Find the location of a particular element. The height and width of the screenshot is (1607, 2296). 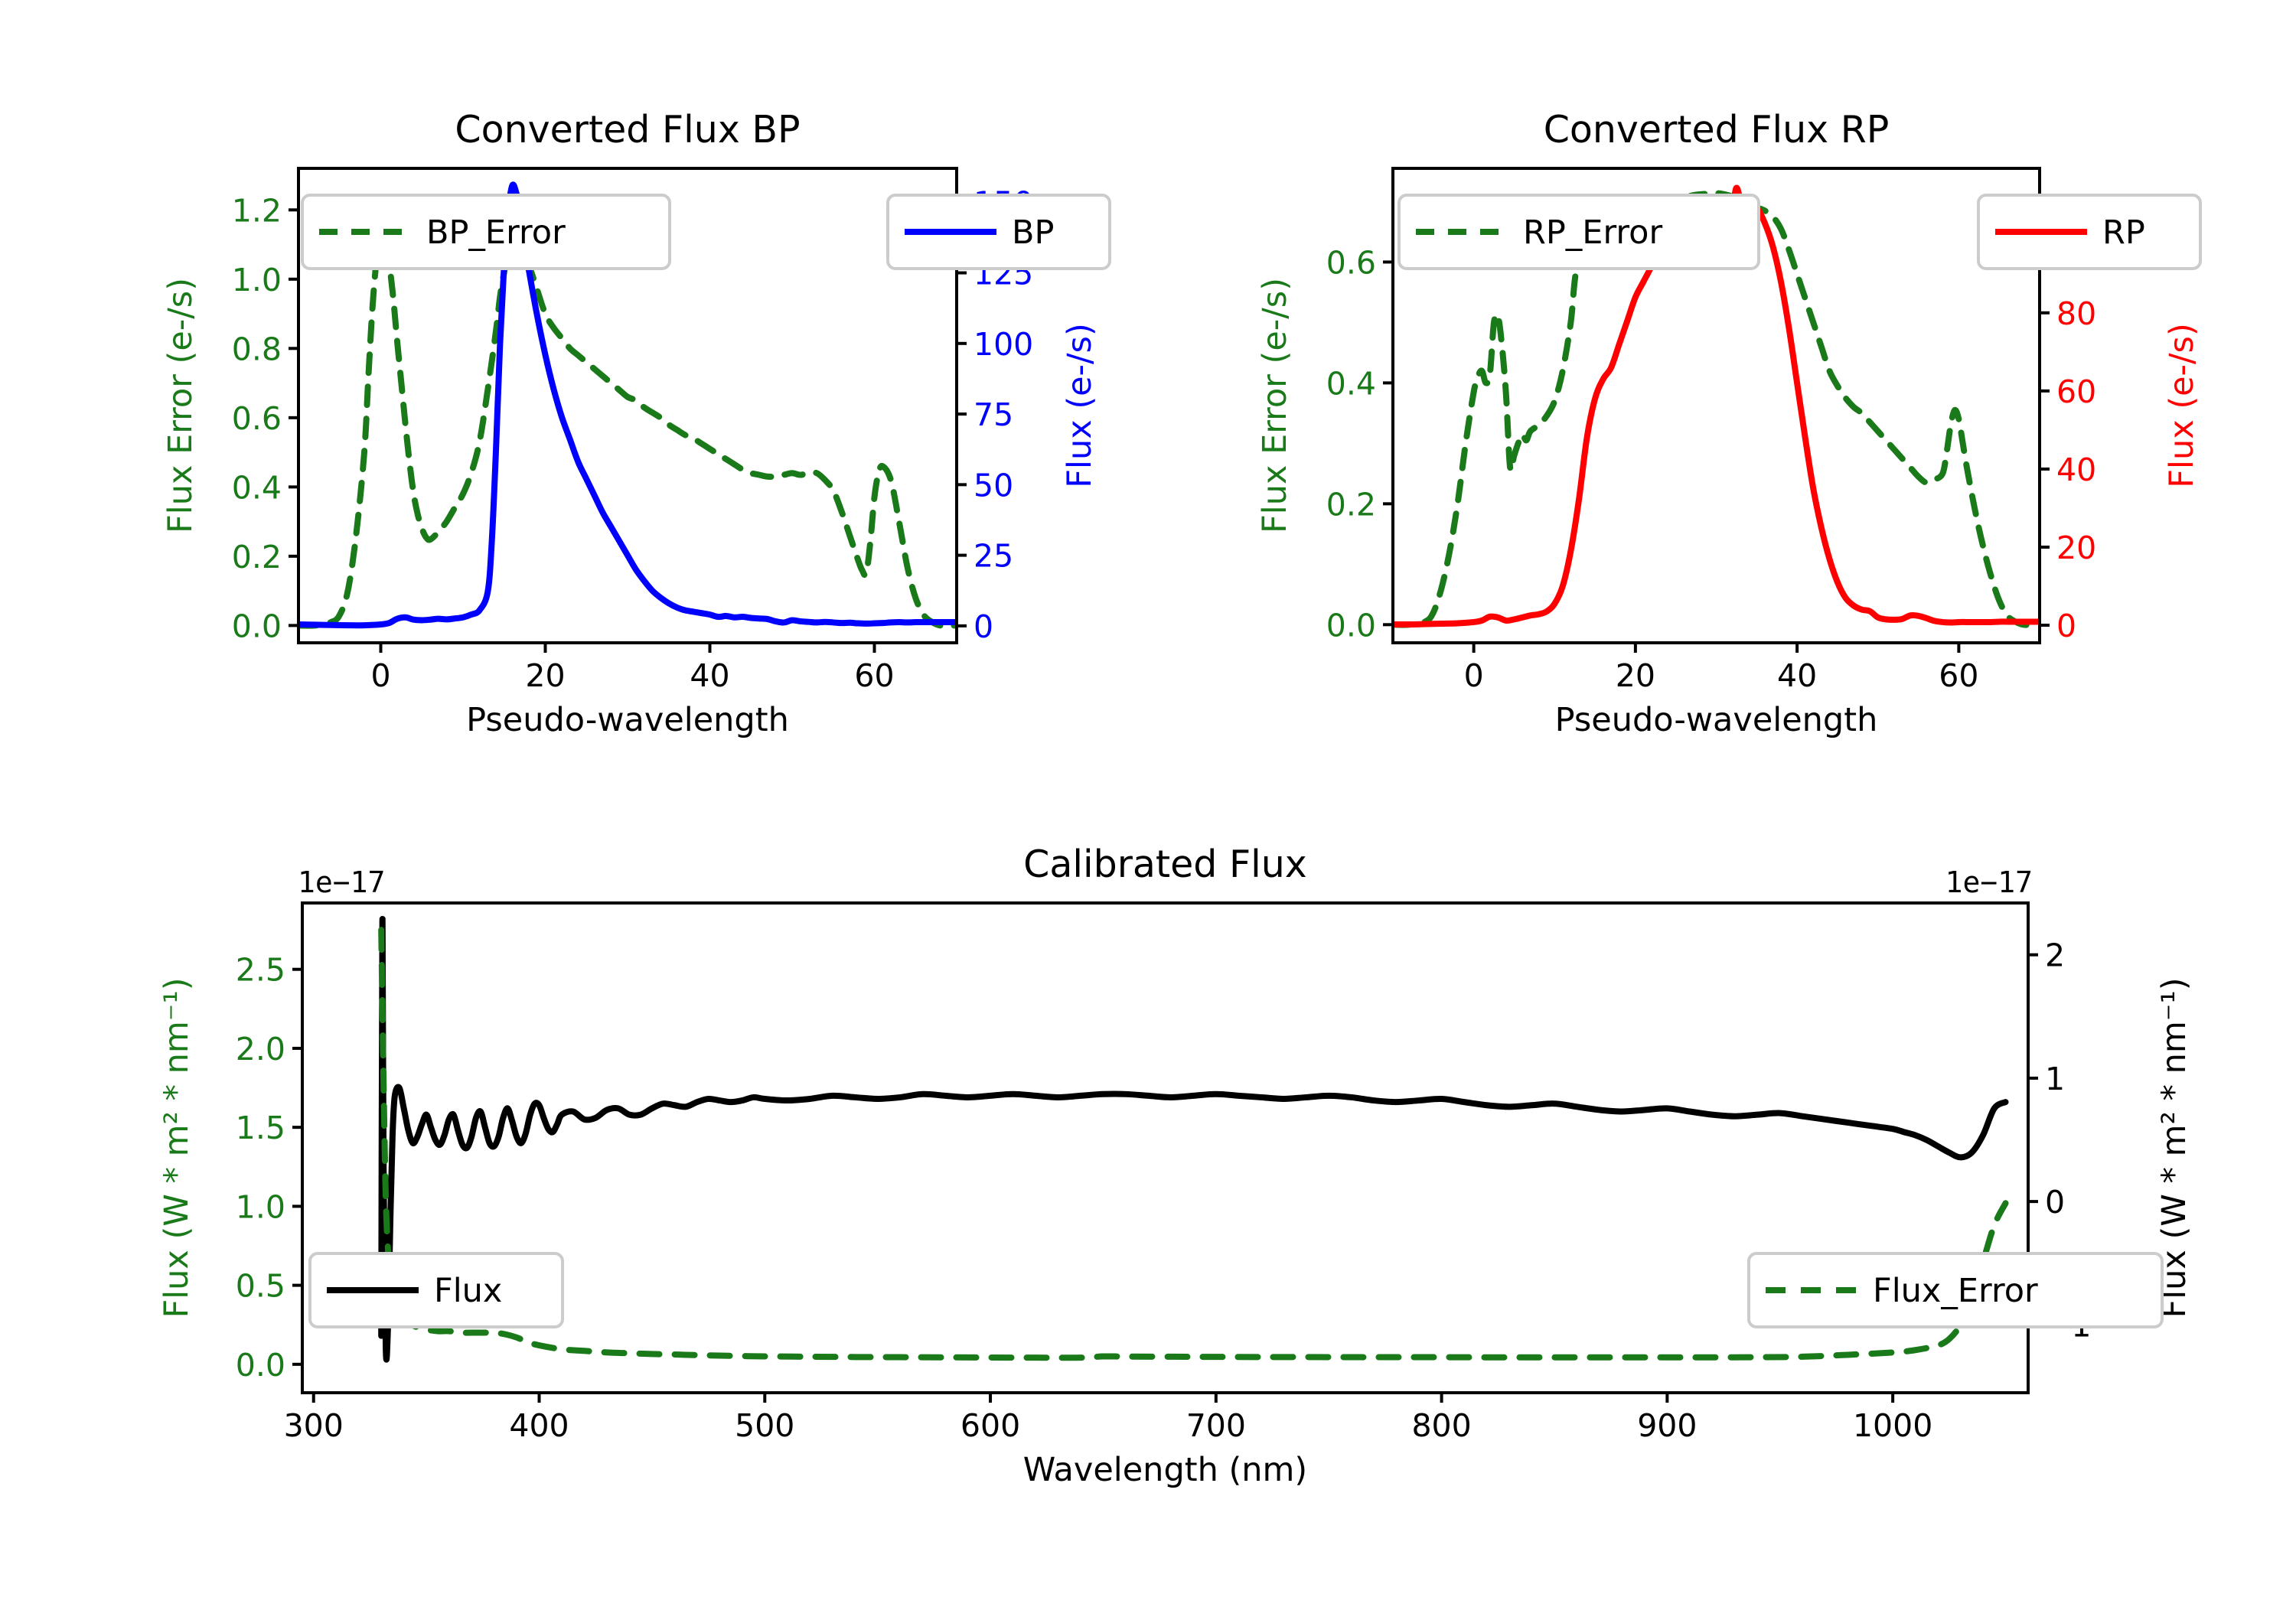

chart-title: Calibrated Flux is located at coordinates (1165, 864).